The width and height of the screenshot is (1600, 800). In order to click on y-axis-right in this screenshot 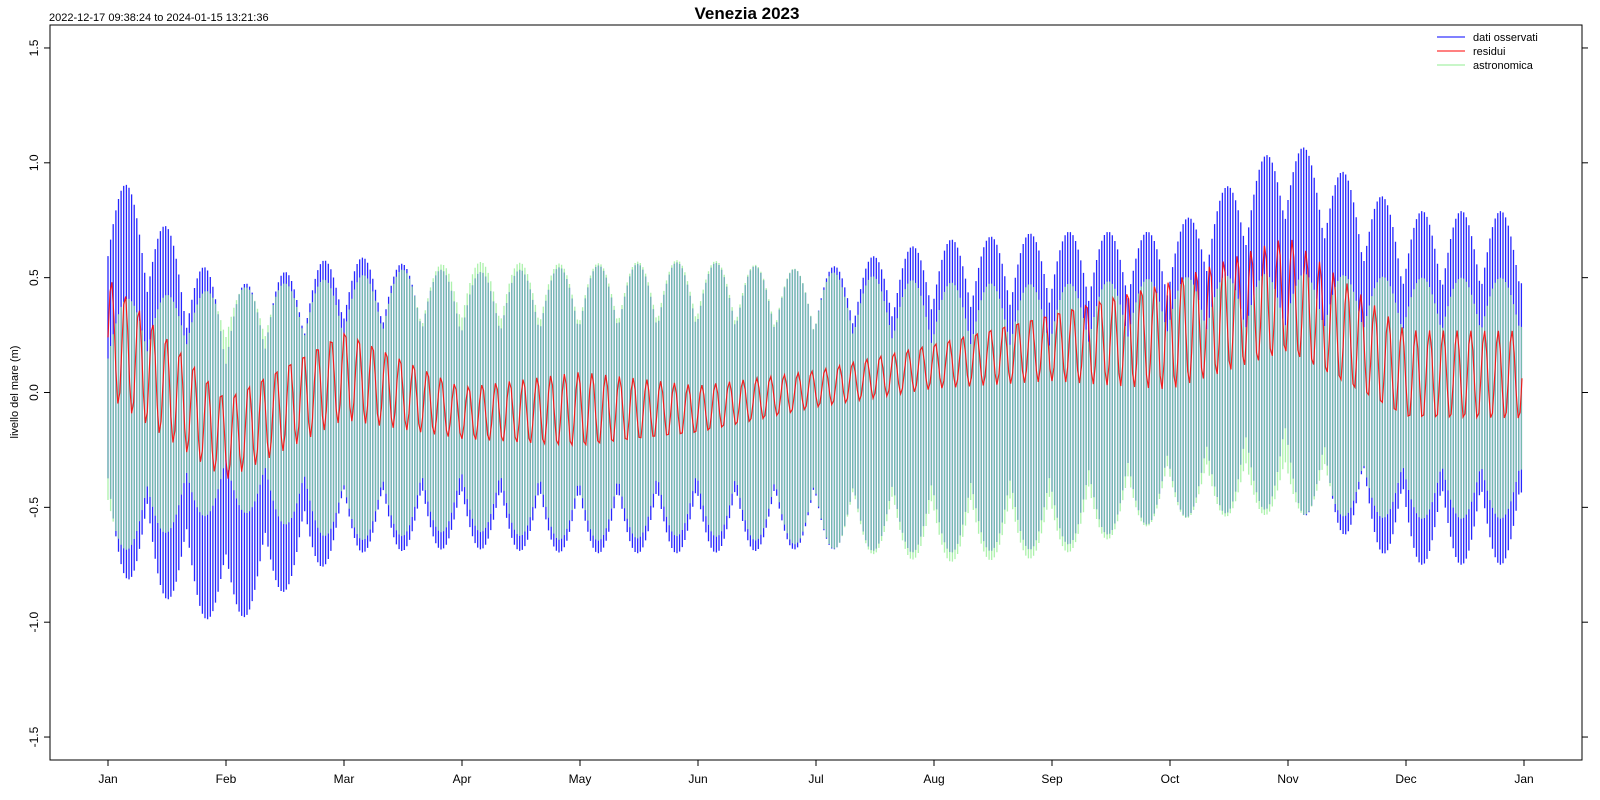, I will do `click(1585, 392)`.